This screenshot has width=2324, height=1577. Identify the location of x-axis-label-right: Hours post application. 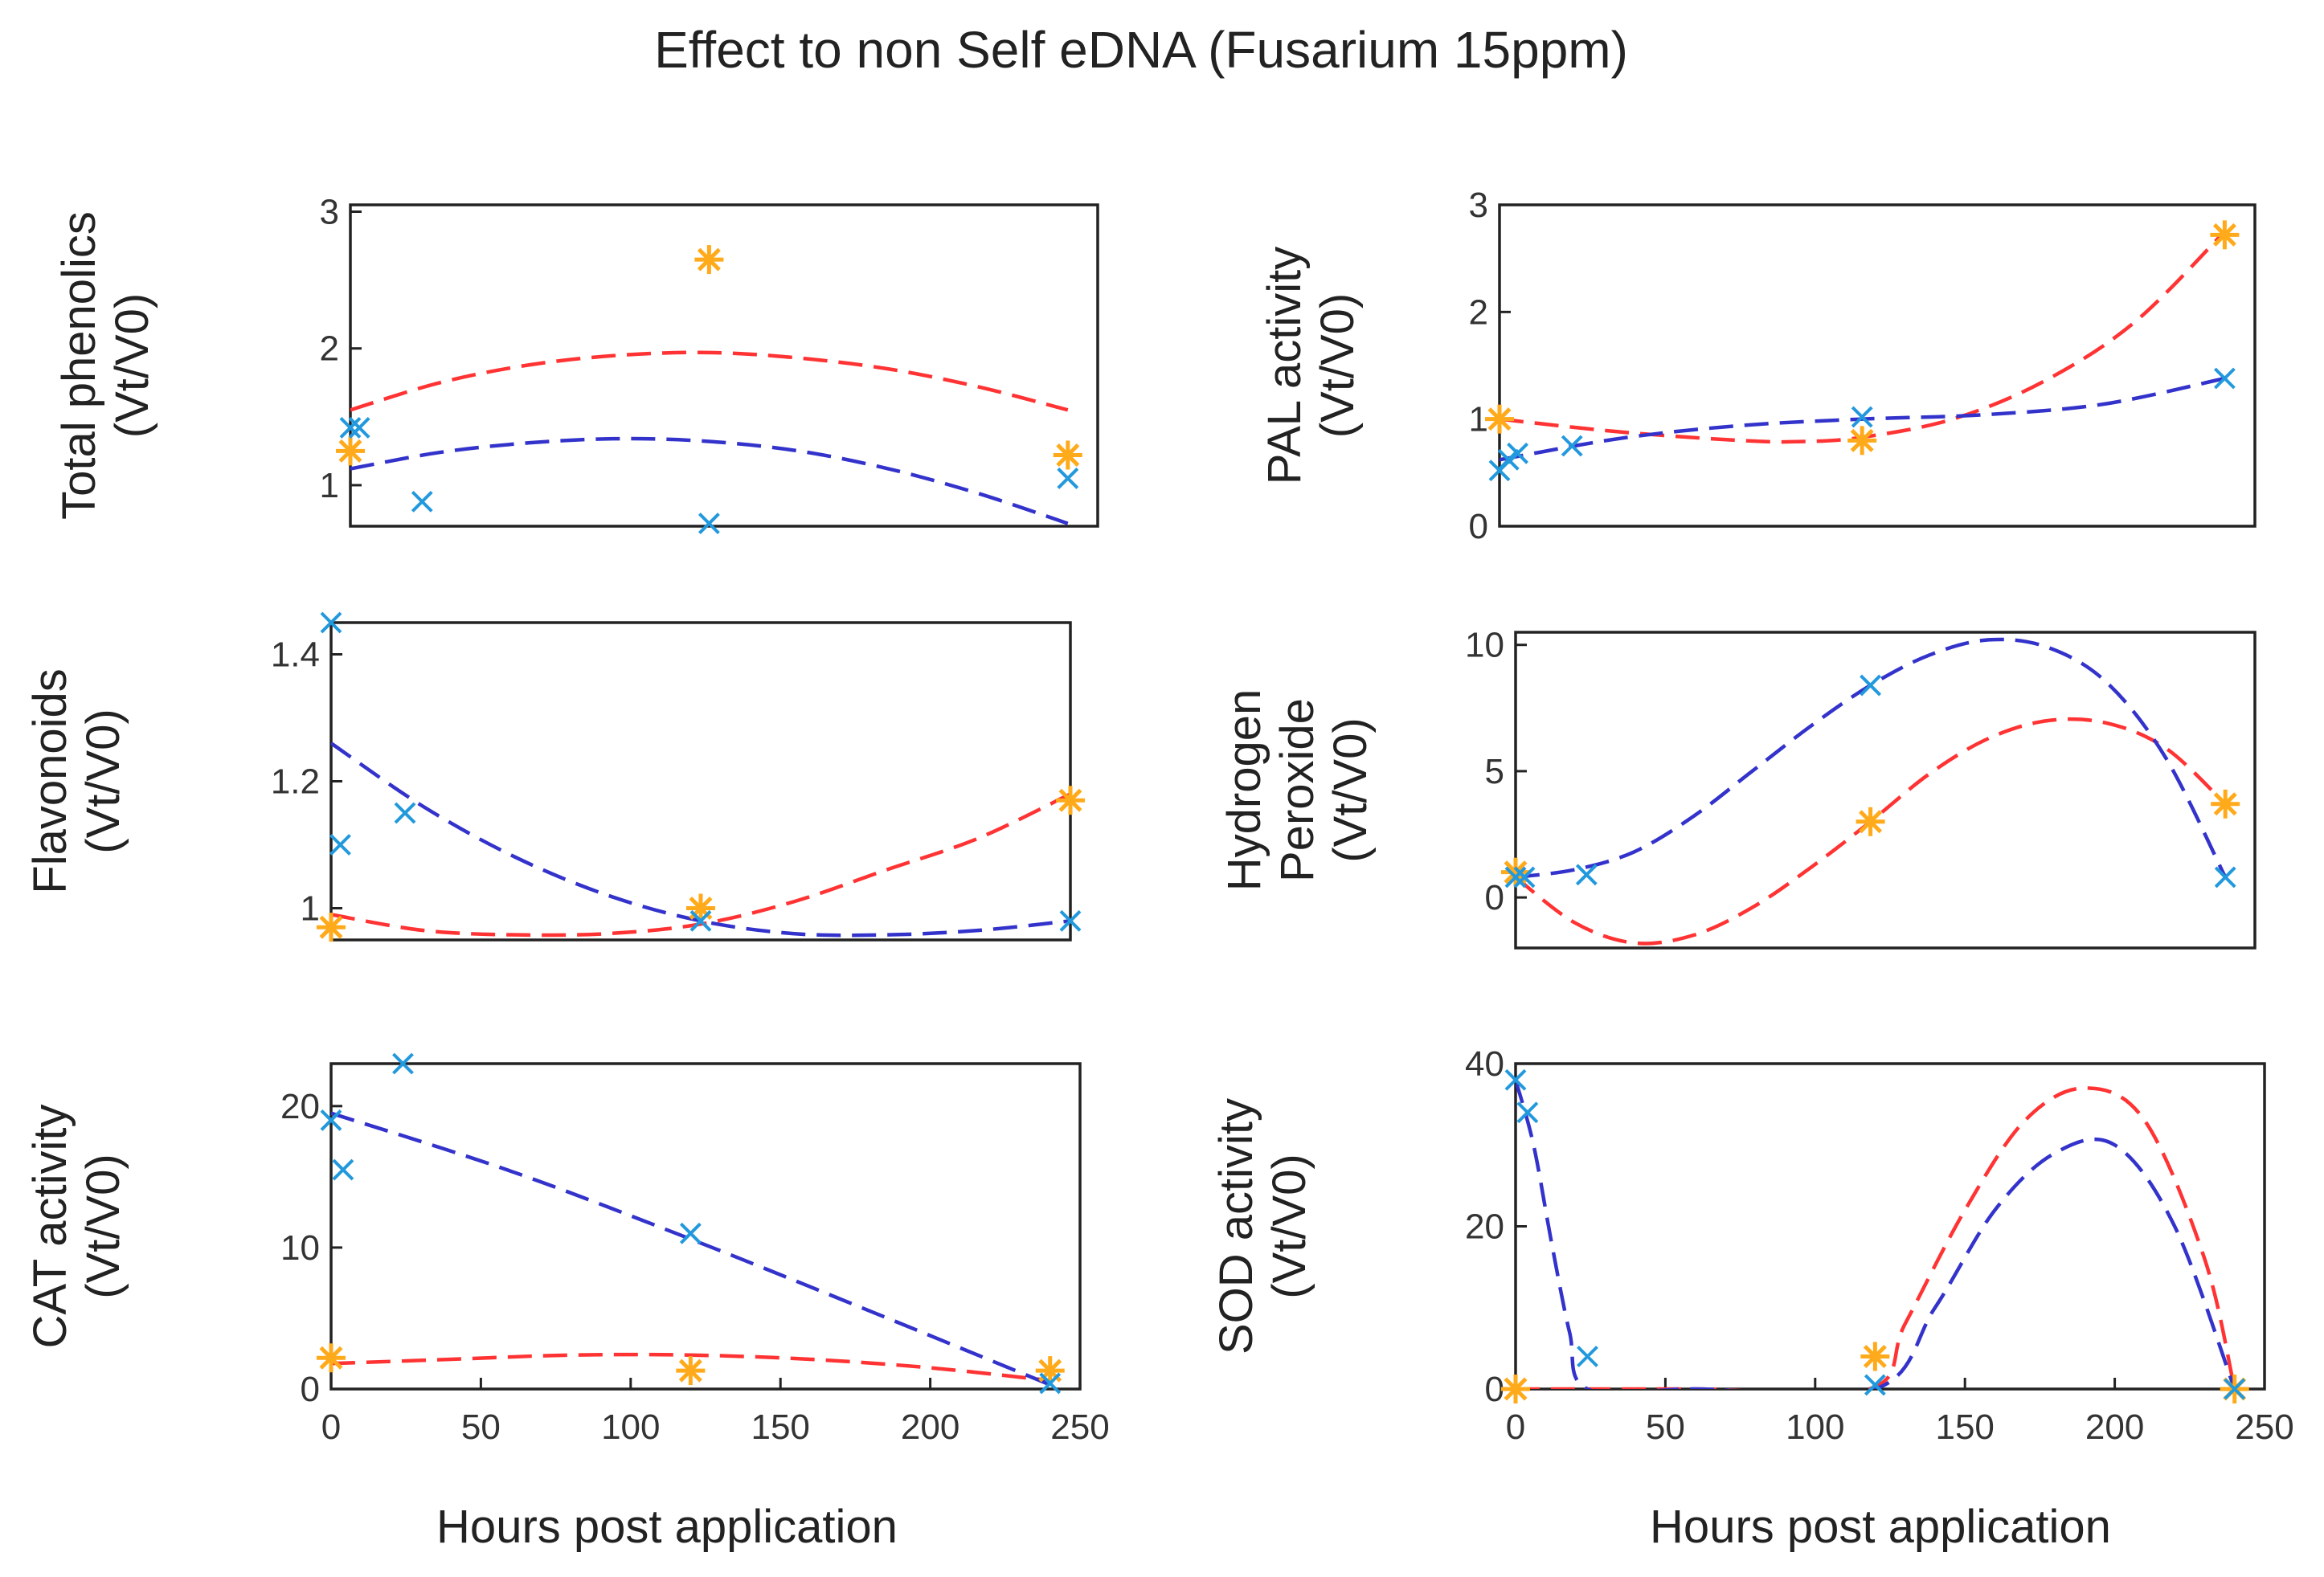
(1880, 1527).